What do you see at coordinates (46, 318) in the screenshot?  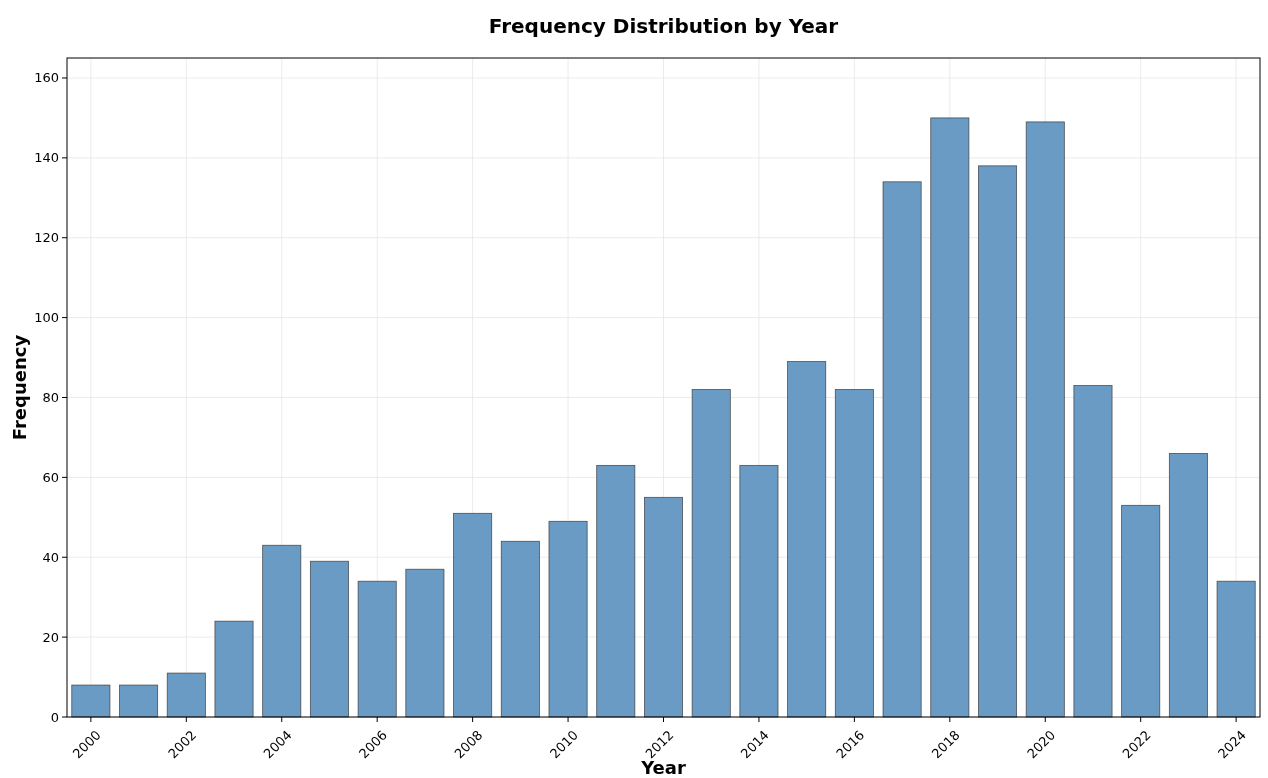 I see `y-tick-label: 100` at bounding box center [46, 318].